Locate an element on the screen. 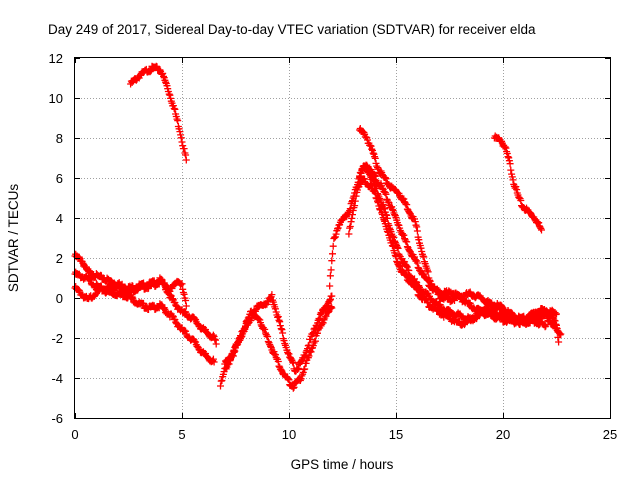 Image resolution: width=640 pixels, height=480 pixels. x-tick-label: 5 is located at coordinates (181, 434).